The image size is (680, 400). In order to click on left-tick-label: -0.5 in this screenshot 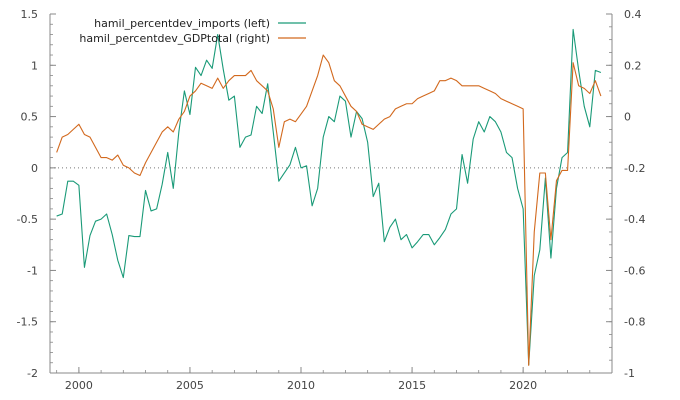, I will do `click(27, 219)`.